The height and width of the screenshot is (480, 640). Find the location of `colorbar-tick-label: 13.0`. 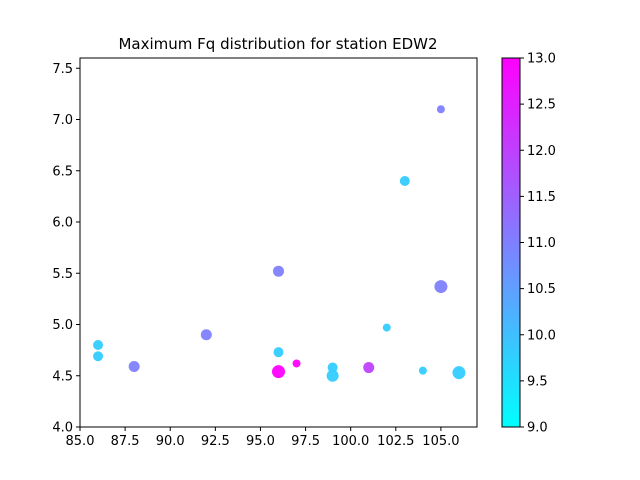

colorbar-tick-label: 13.0 is located at coordinates (541, 59).